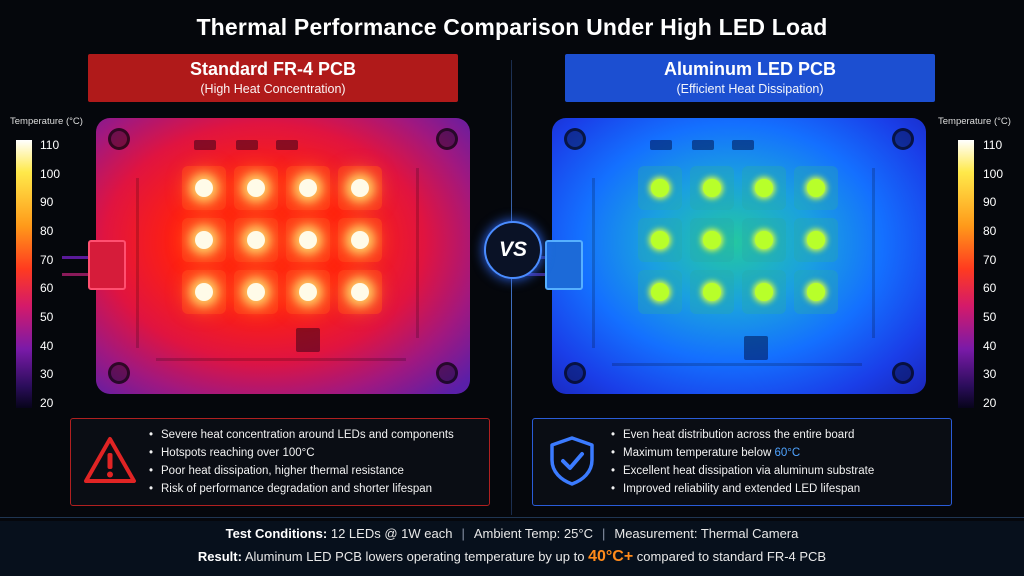 This screenshot has height=576, width=1024. What do you see at coordinates (46, 121) in the screenshot?
I see `temperature-scale-label-left: Temperature (°C)` at bounding box center [46, 121].